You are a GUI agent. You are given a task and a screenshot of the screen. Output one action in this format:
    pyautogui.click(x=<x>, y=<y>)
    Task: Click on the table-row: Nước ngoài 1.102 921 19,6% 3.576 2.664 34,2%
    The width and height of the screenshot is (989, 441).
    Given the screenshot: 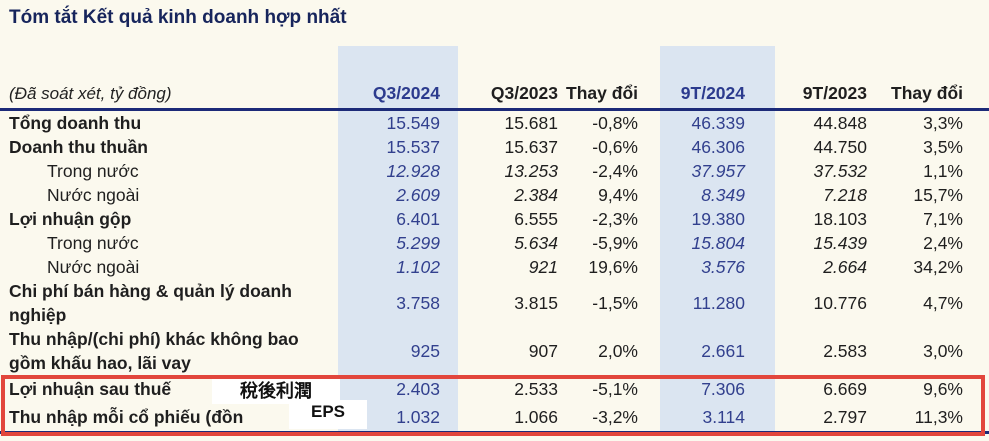 What is the action you would take?
    pyautogui.click(x=494, y=266)
    